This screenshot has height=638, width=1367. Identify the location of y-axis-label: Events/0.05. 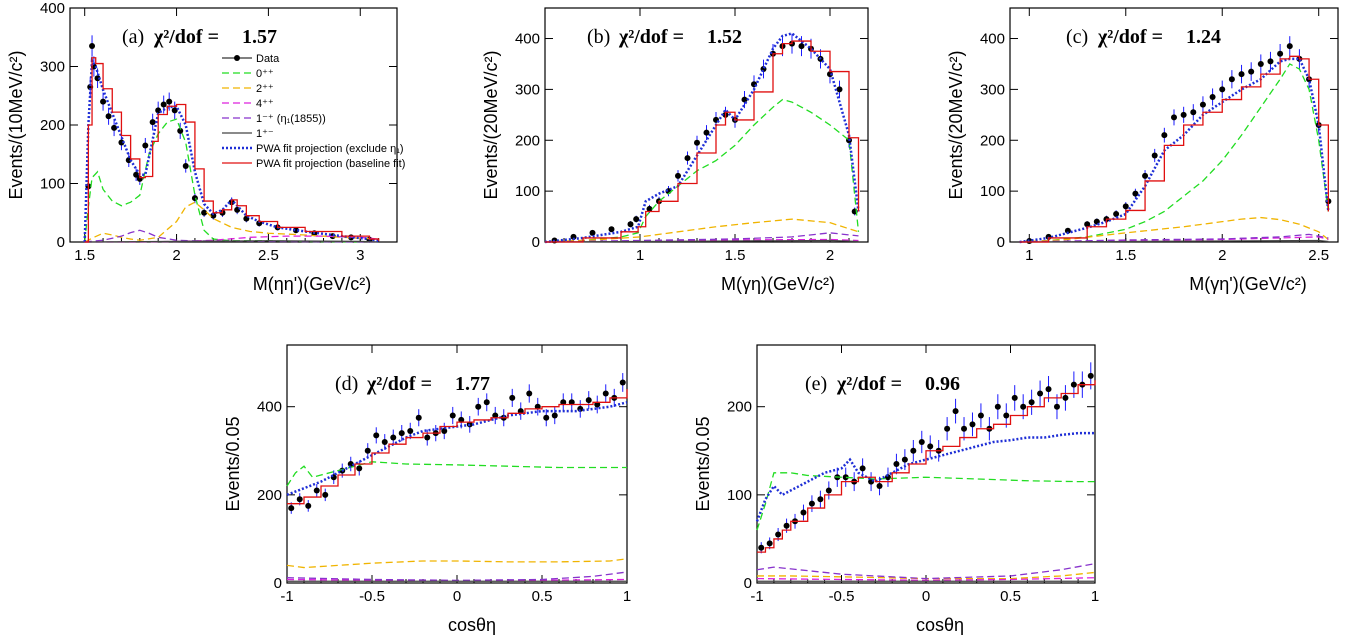
(703, 463).